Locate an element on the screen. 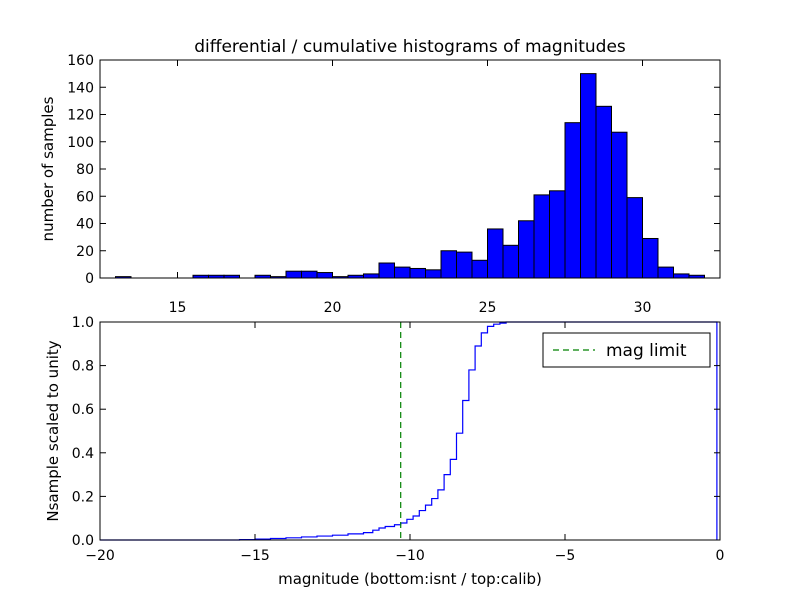 This screenshot has width=800, height=600. y-tick-label: 20 is located at coordinates (85, 252).